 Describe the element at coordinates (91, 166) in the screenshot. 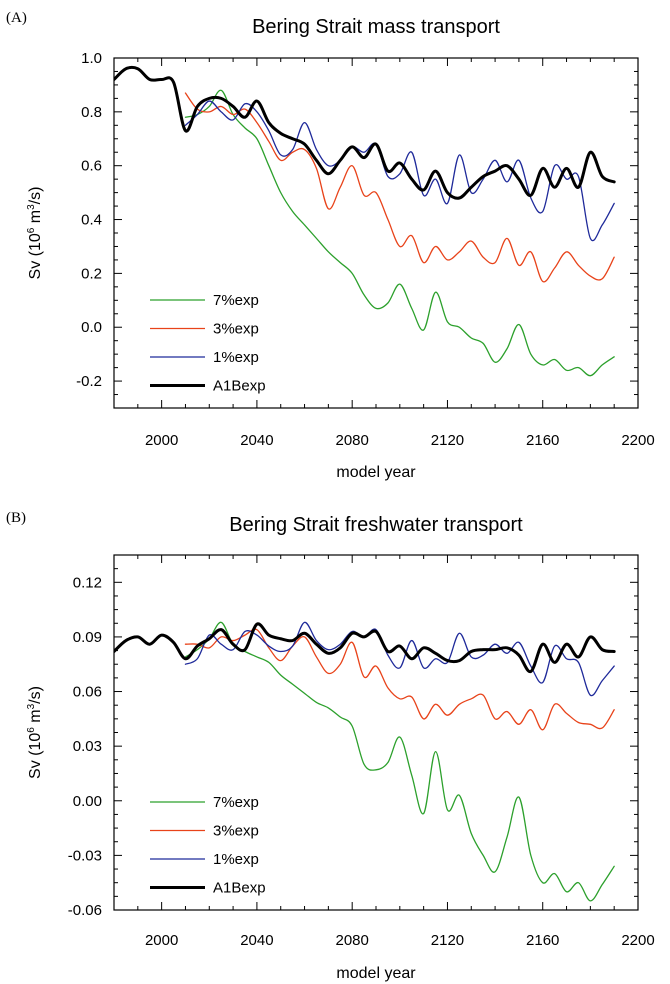

I see `y-tick-label: 0.6` at that location.